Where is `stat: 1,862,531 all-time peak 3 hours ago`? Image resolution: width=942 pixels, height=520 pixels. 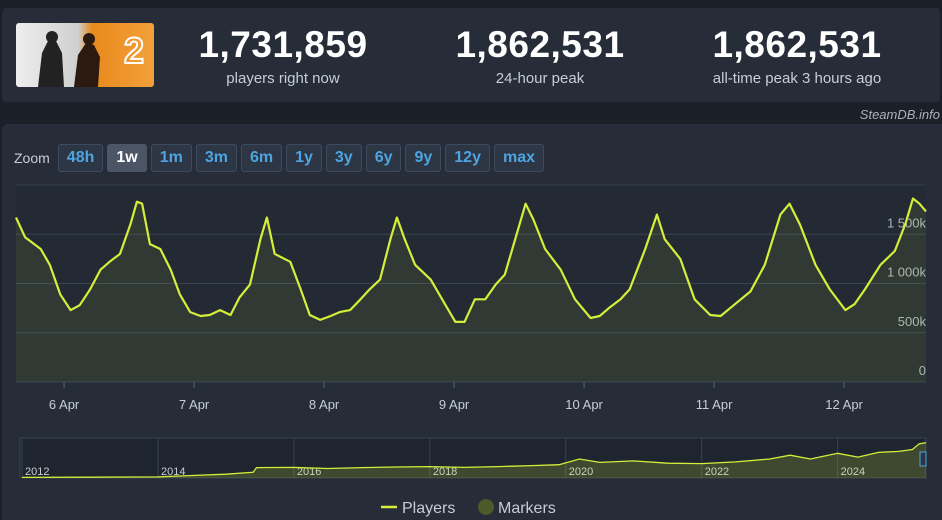
stat: 1,862,531 all-time peak 3 hours ago is located at coordinates (797, 55).